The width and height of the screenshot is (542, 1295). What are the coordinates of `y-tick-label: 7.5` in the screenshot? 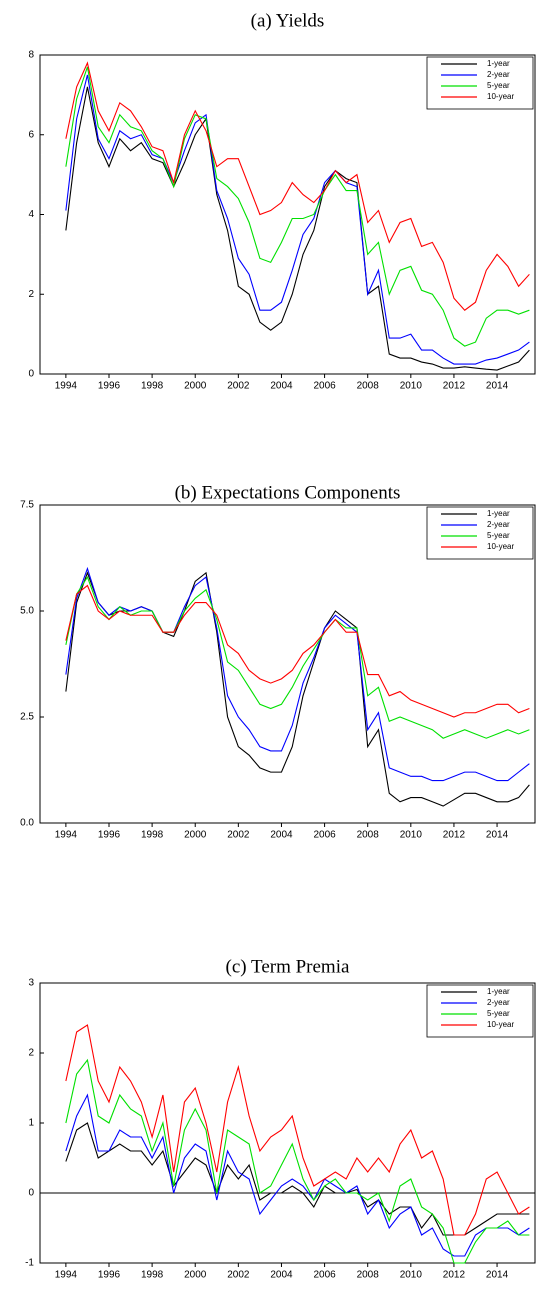 It's located at (27, 505).